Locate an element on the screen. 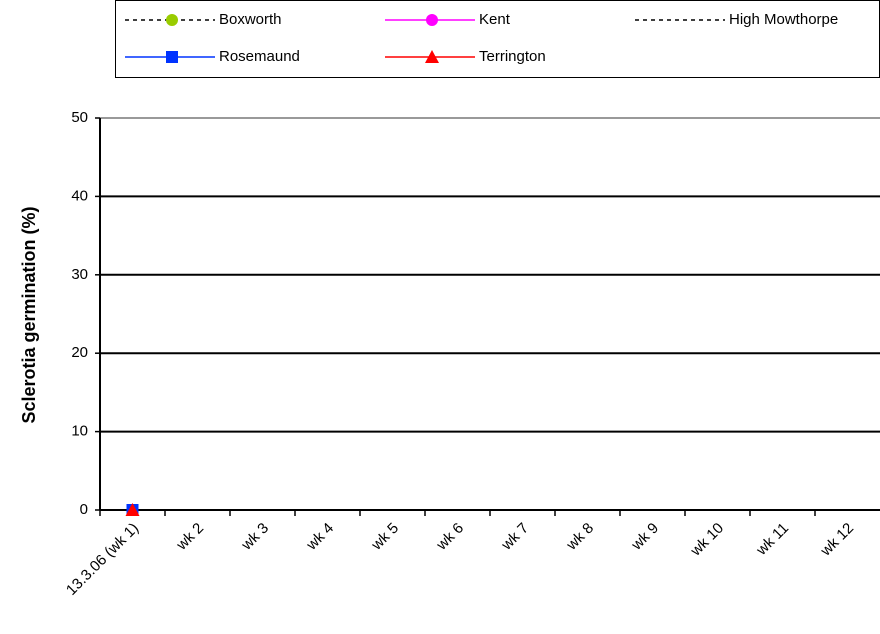  x-tick-label: 13.3.06 (wk 1) is located at coordinates (102, 559).